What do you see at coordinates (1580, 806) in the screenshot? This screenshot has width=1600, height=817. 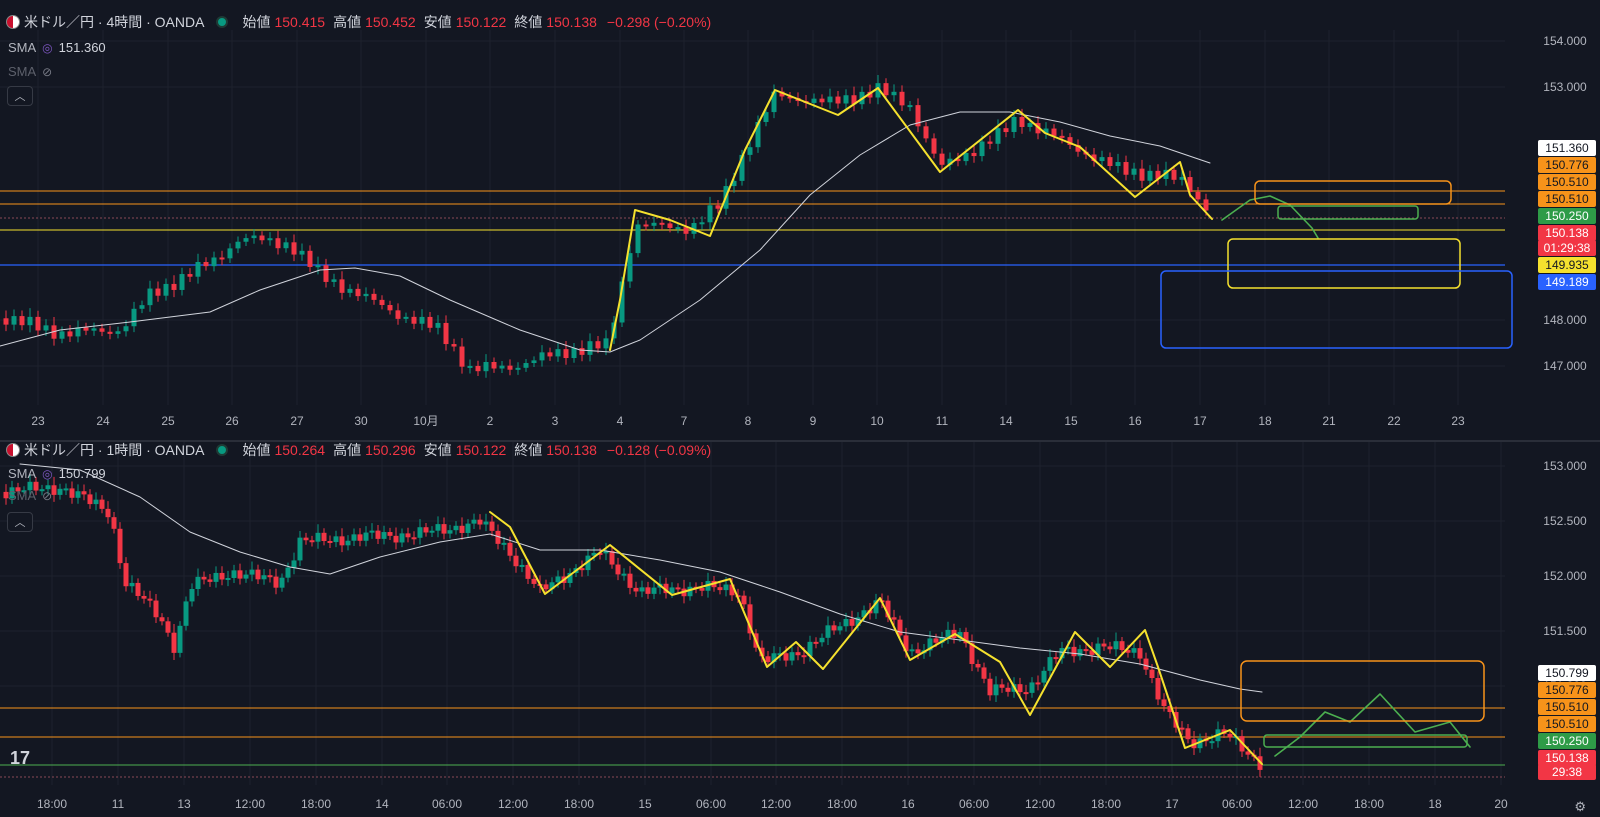 I see `gear-icon: ⚙` at bounding box center [1580, 806].